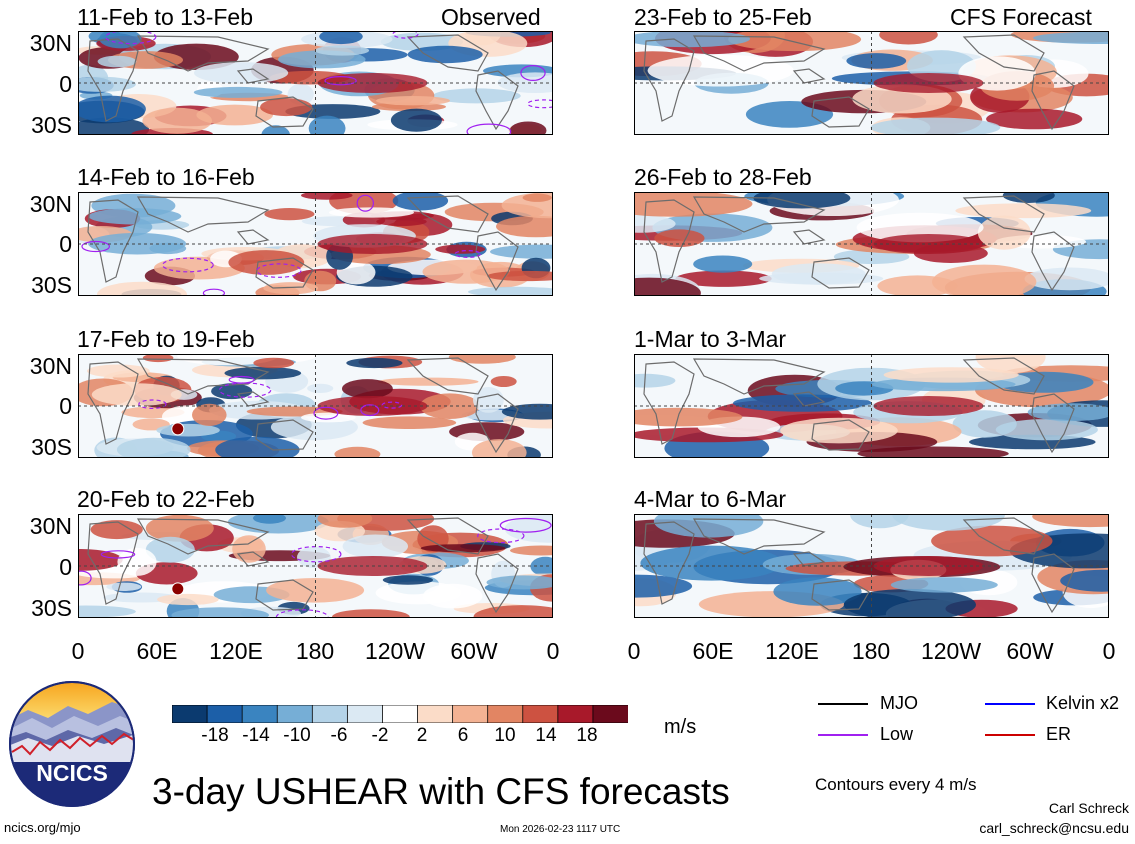 The image size is (1135, 844). What do you see at coordinates (1088, 808) in the screenshot?
I see `author-name: Carl Schreck` at bounding box center [1088, 808].